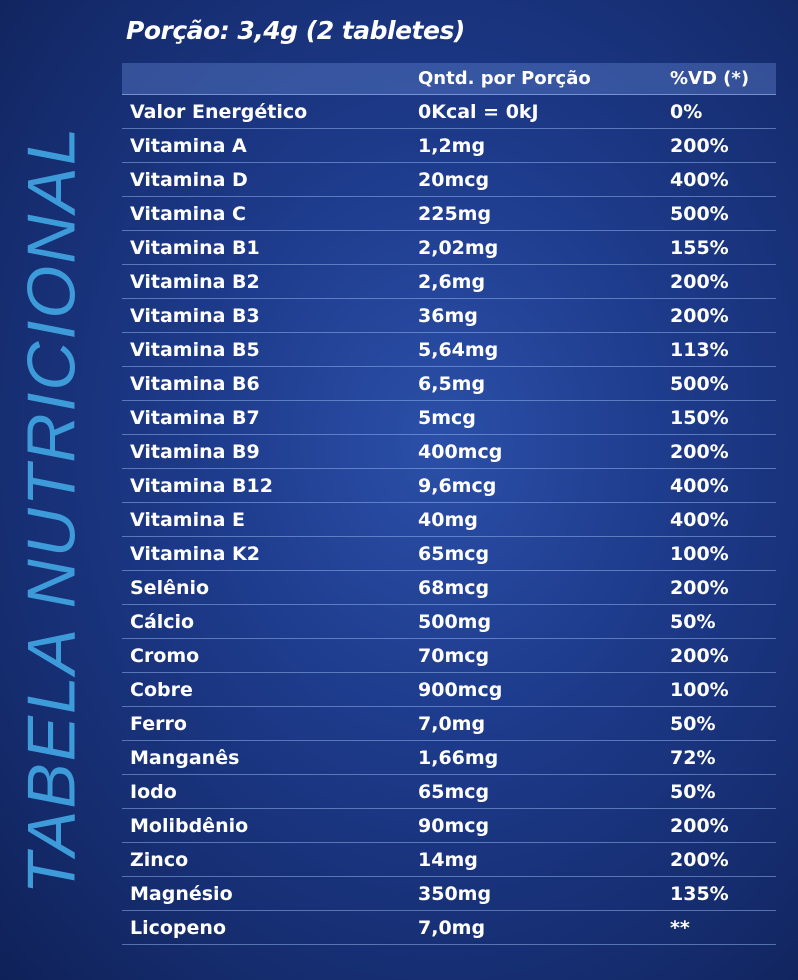 Image resolution: width=798 pixels, height=980 pixels. Describe the element at coordinates (178, 927) in the screenshot. I see `nutrient-name: Licopeno` at that location.